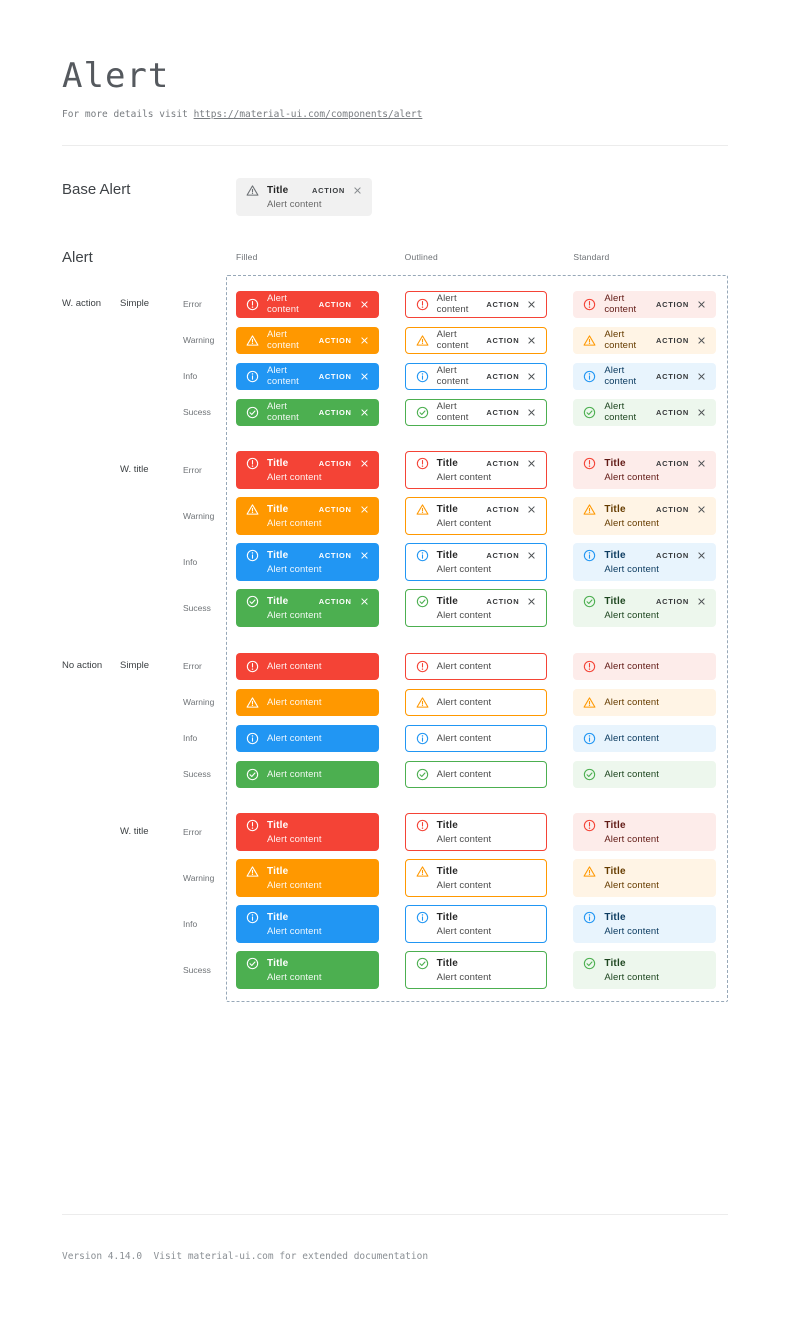 Image resolution: width=789 pixels, height=1339 pixels. What do you see at coordinates (190, 562) in the screenshot?
I see `severity-label-info: Info` at bounding box center [190, 562].